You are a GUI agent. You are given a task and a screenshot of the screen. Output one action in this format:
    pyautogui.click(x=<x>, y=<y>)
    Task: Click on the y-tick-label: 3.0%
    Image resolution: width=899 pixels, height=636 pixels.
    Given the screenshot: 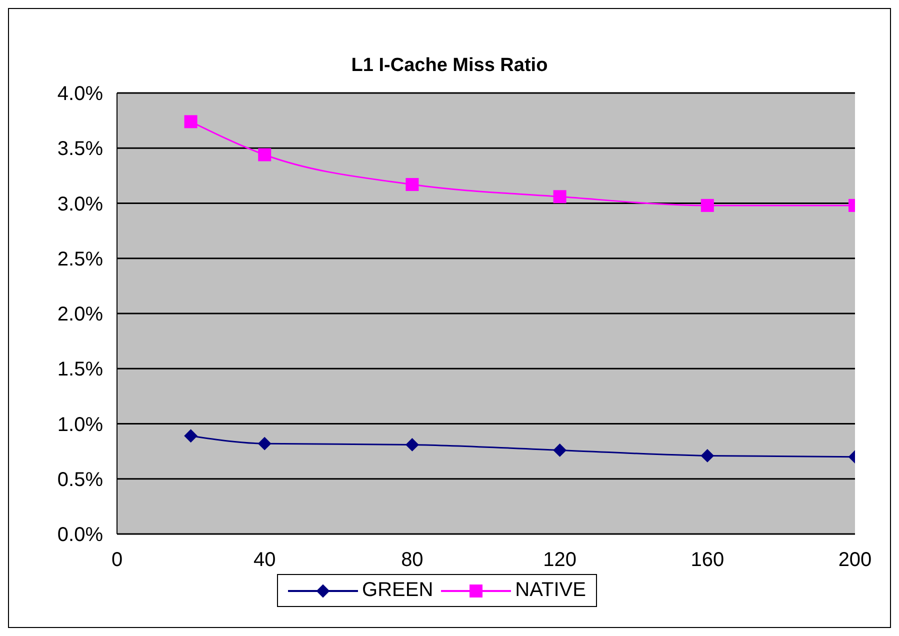 What is the action you would take?
    pyautogui.click(x=80, y=204)
    